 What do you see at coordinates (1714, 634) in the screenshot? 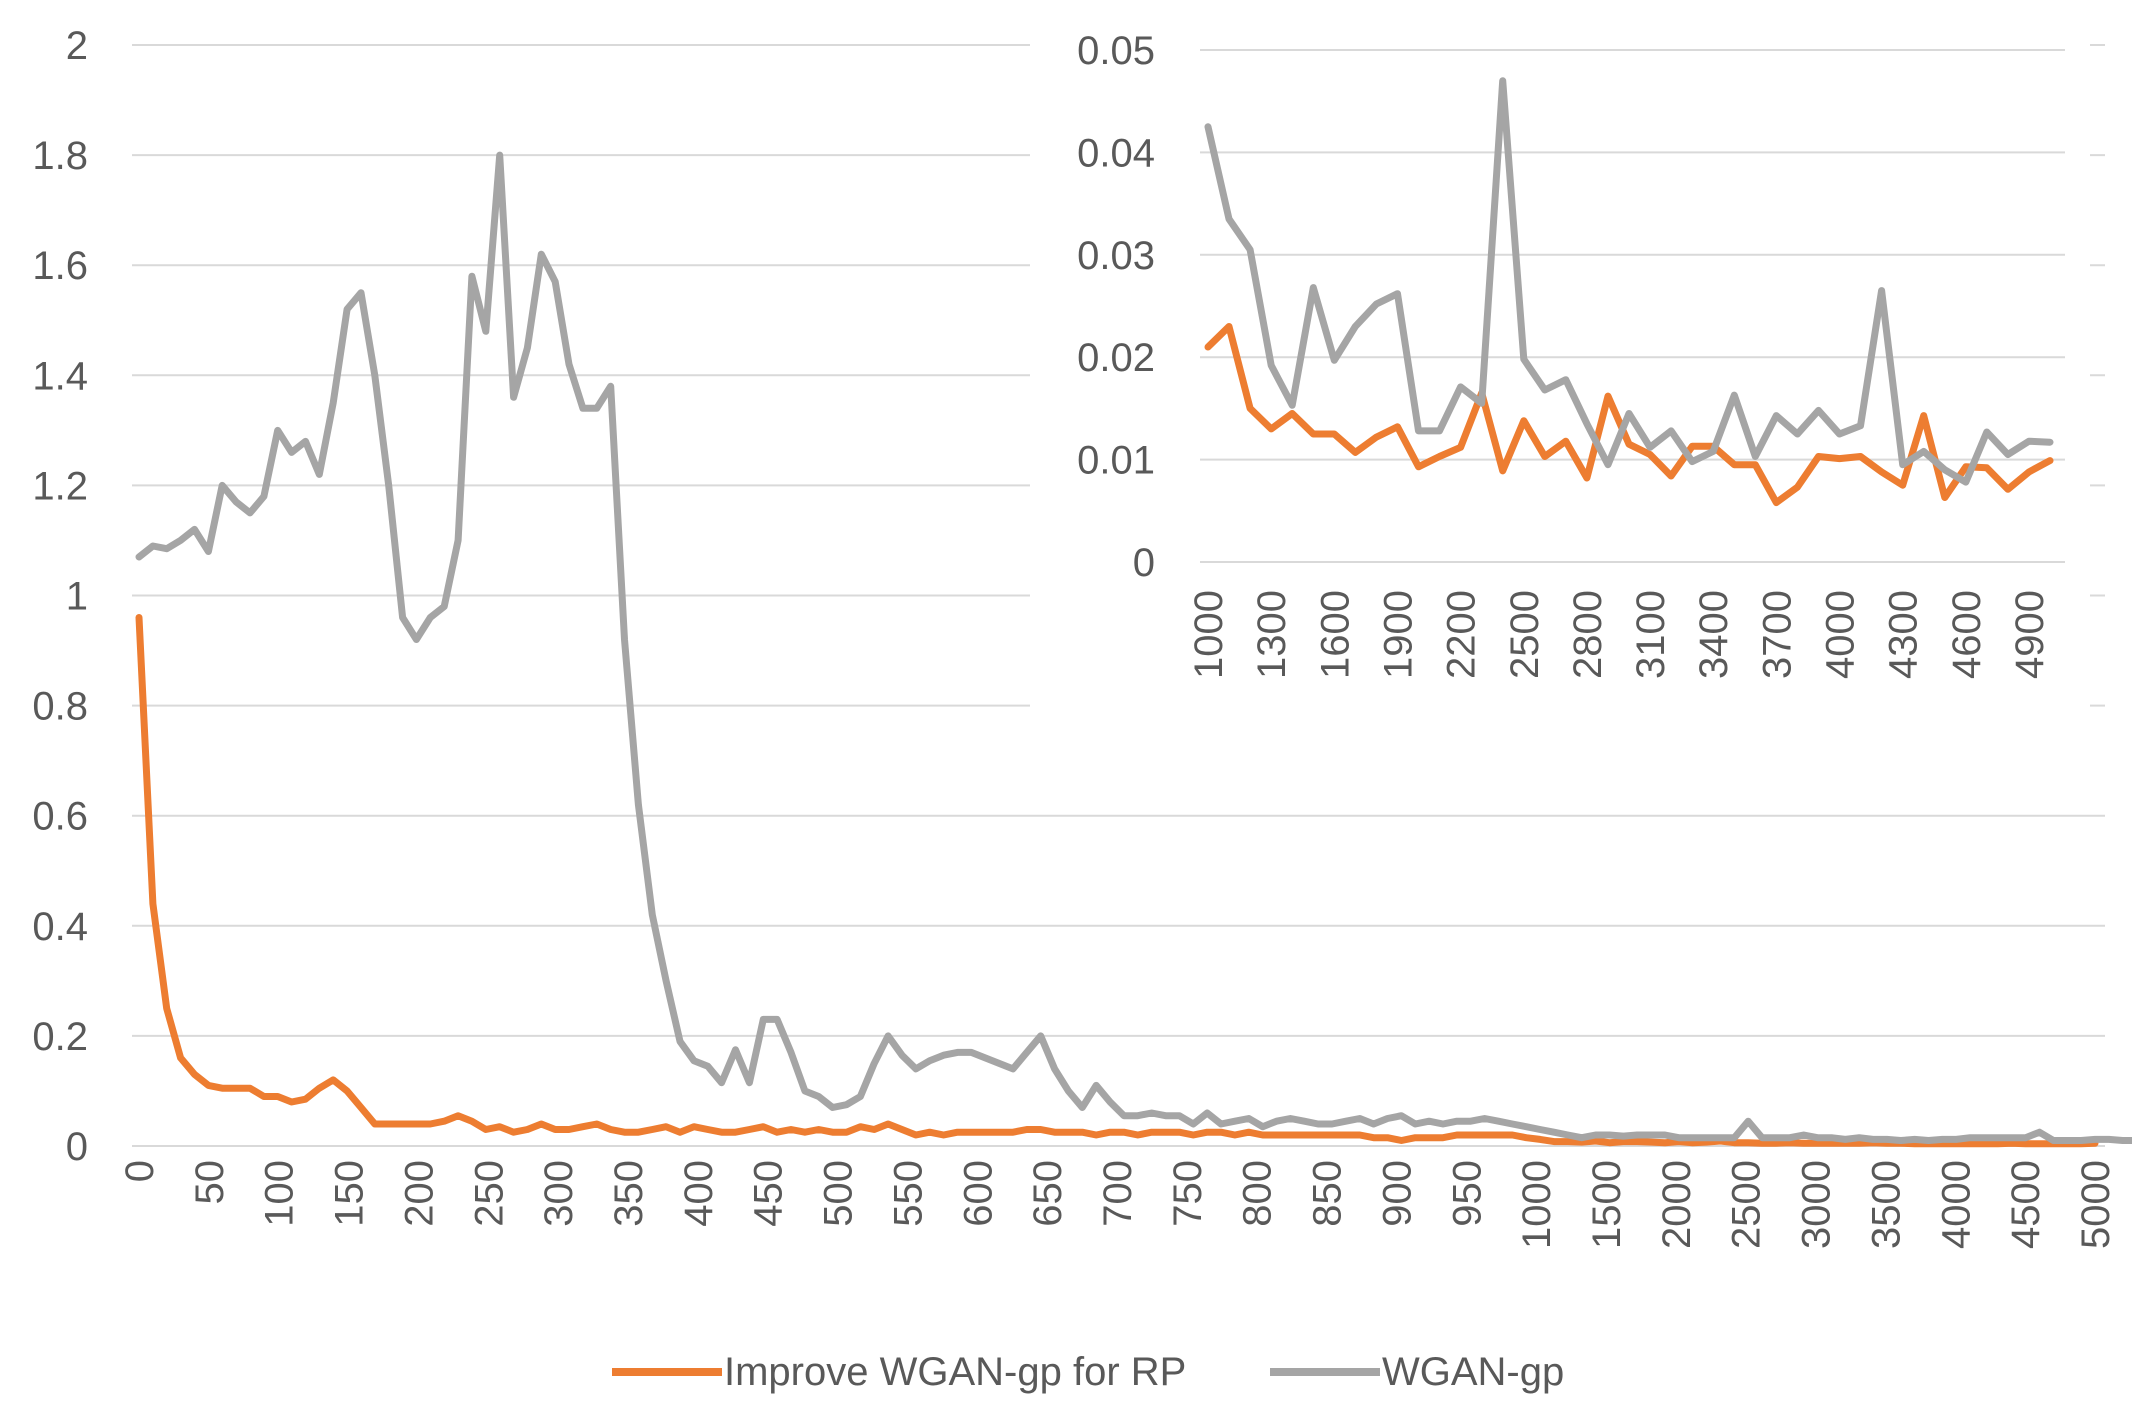
I see `inset-x-tick-label: 3400` at bounding box center [1714, 634].